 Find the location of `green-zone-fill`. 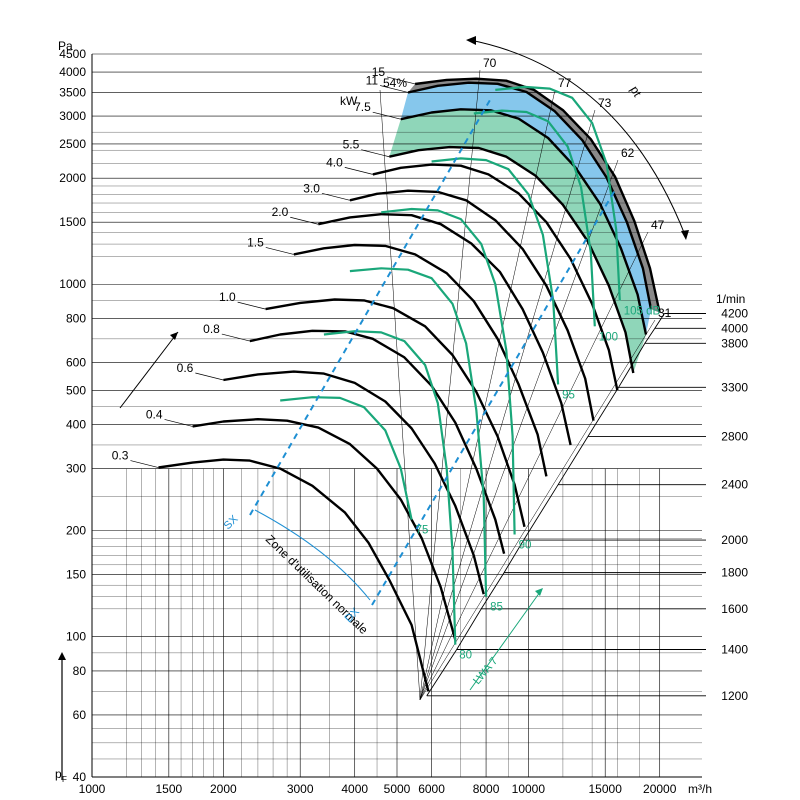

green-zone-fill is located at coordinates (517, 241).